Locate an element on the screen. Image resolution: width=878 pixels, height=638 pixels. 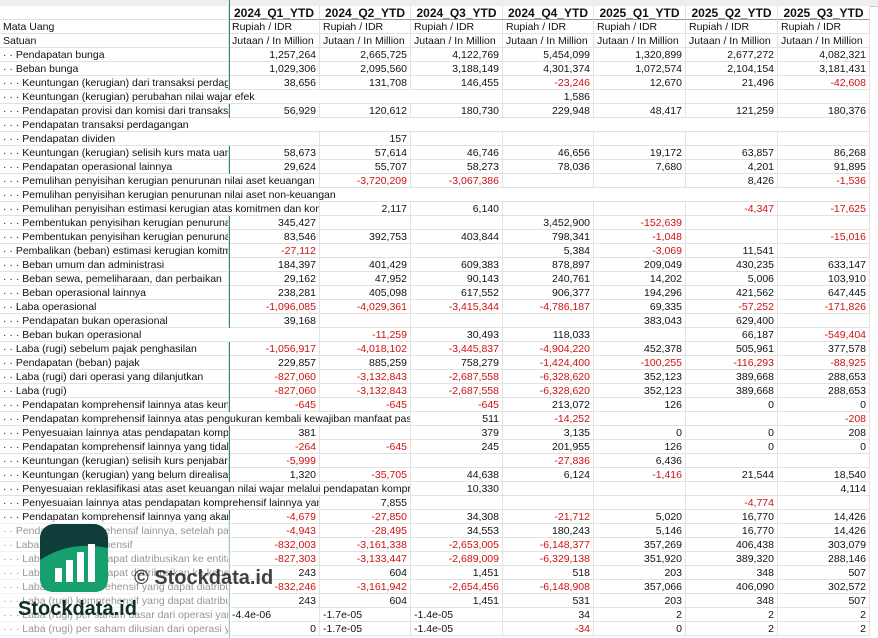
data-cell: 46,746 is located at coordinates (457, 153).